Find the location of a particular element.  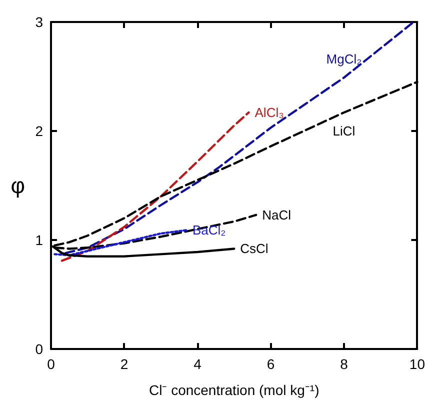

x-tick-label: 6 is located at coordinates (270, 364).